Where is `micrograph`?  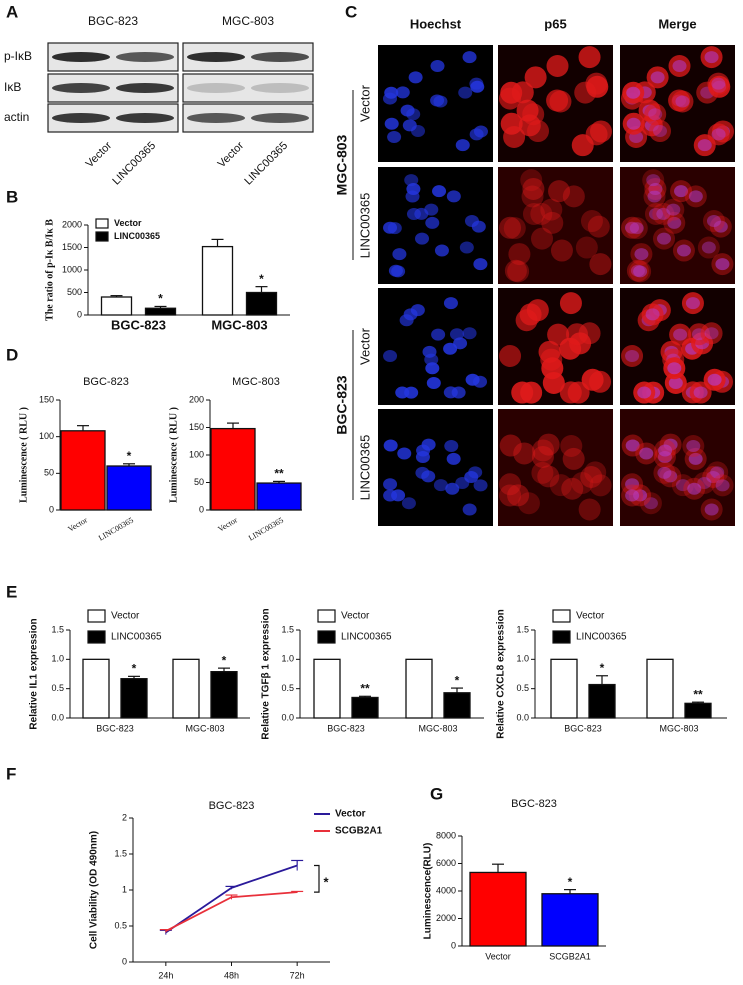
micrograph is located at coordinates (555, 225).